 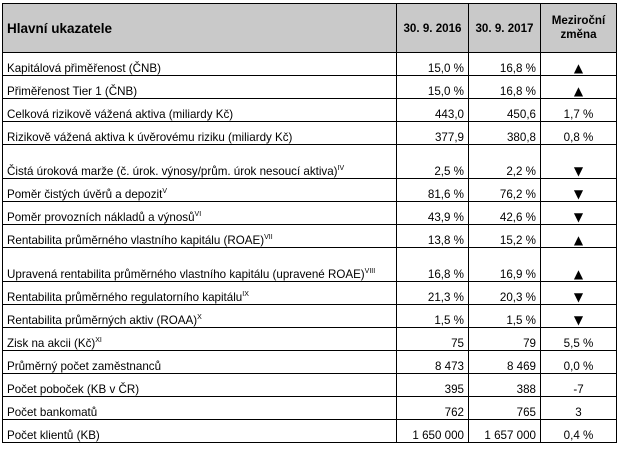 I want to click on table-row: Počet poboček (KB v ČR) 395 388 -7, so click(x=309, y=385).